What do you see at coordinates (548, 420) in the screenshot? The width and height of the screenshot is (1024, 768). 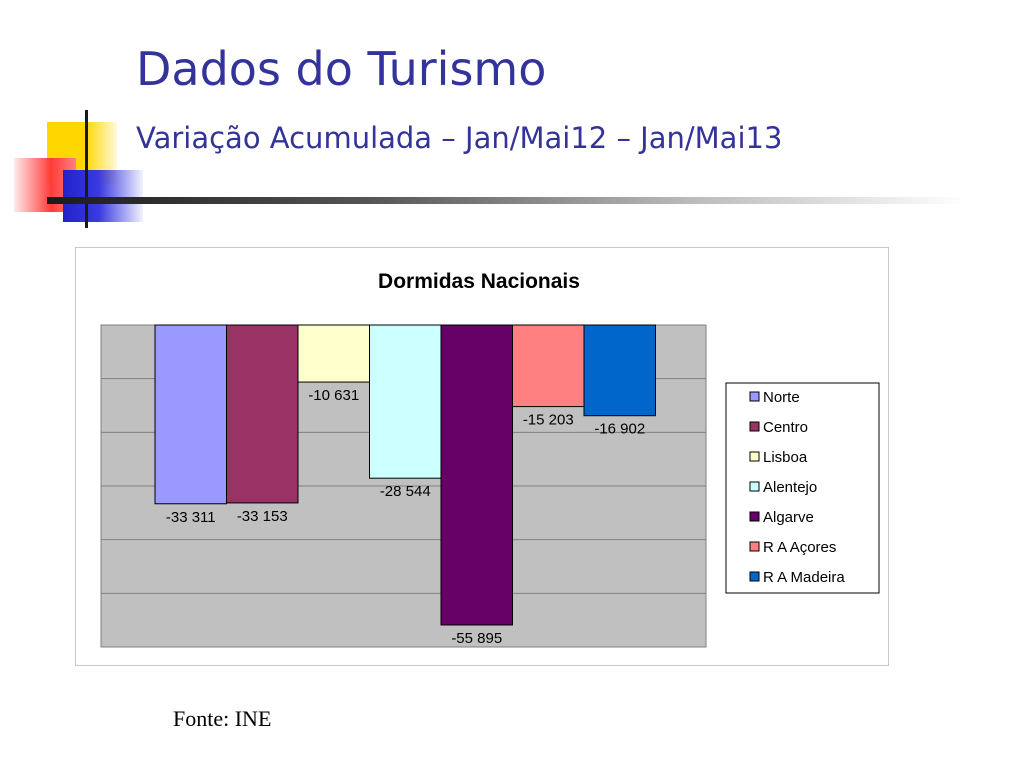 I see `data-label: -15 203` at bounding box center [548, 420].